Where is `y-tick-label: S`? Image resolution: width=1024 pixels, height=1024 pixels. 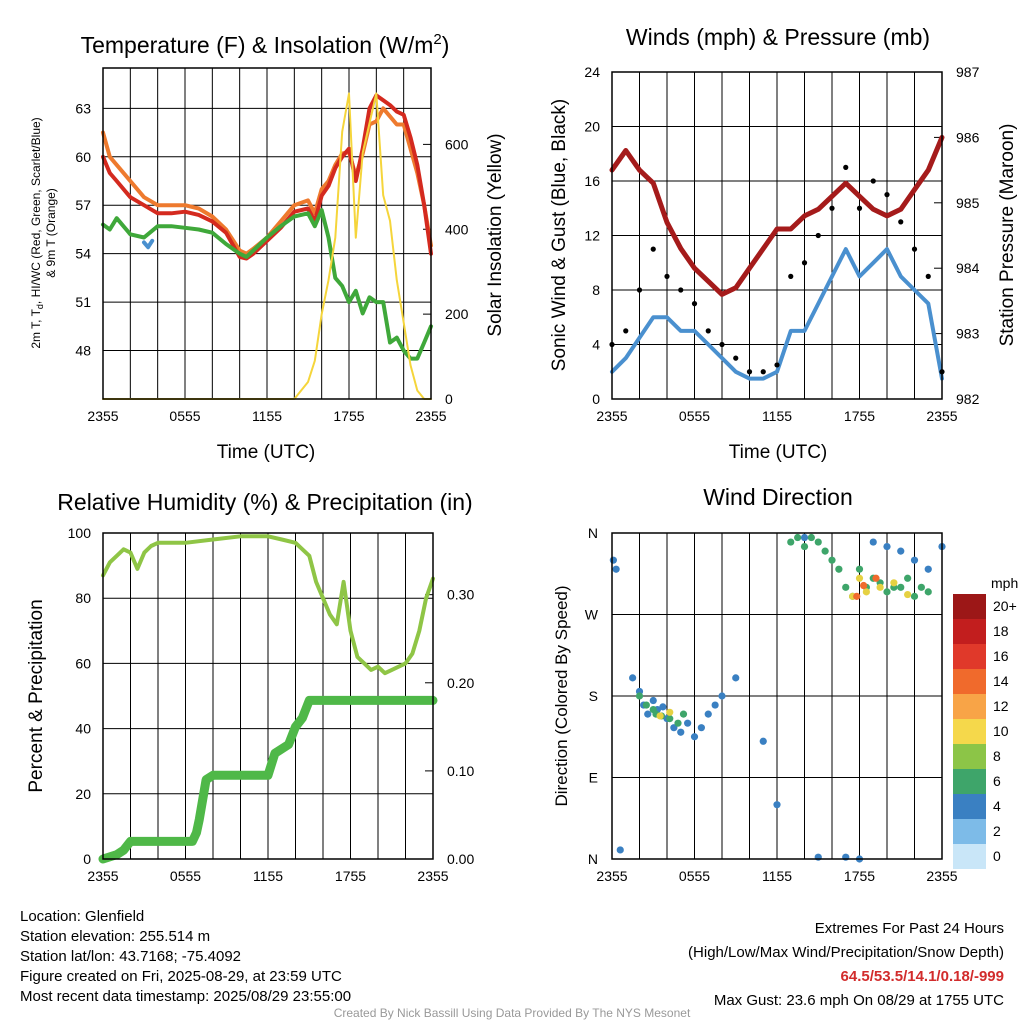 y-tick-label: S is located at coordinates (593, 696).